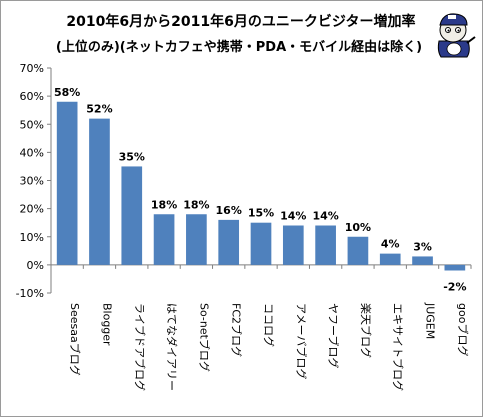  I want to click on category-label: 楽天ブログ, so click(366, 330).